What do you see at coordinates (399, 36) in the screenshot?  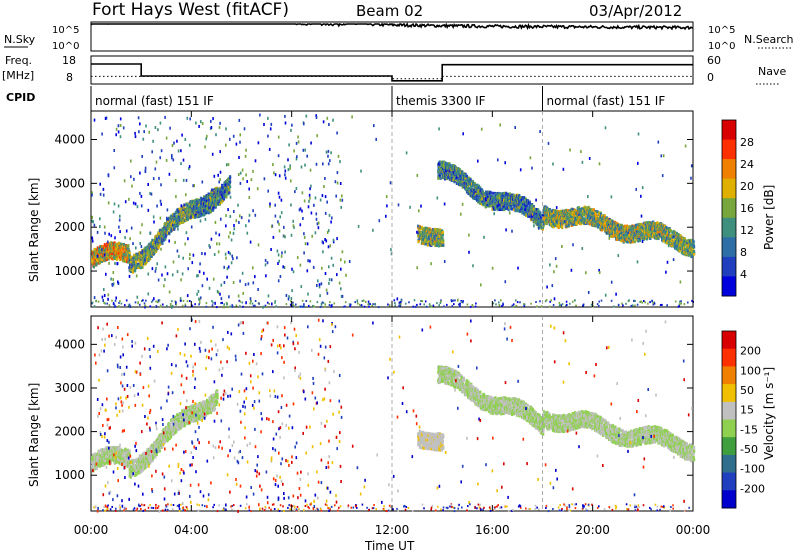 I see `nsky-panel: N.Sky 10^5 10^0 10^5 10^0 N.Search` at bounding box center [399, 36].